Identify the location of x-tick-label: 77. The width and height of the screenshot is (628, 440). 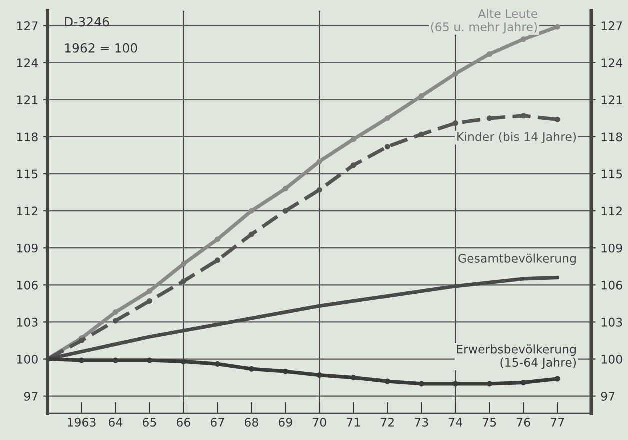
(557, 422).